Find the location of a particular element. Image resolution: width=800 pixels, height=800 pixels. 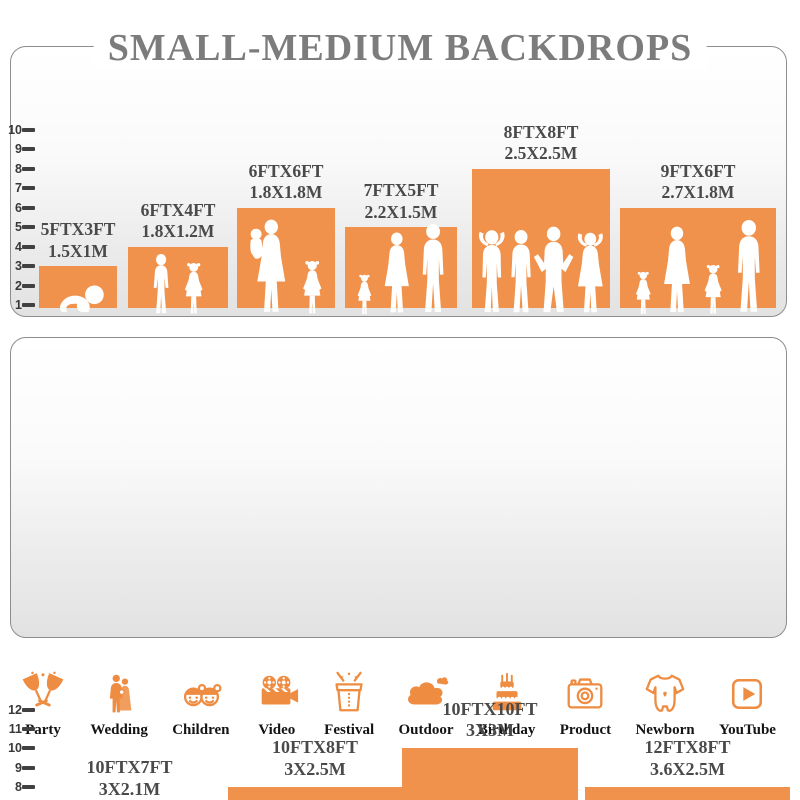

backdrop-size-label: 9FTX6FT 2.7X1.8M is located at coordinates (694, 182).